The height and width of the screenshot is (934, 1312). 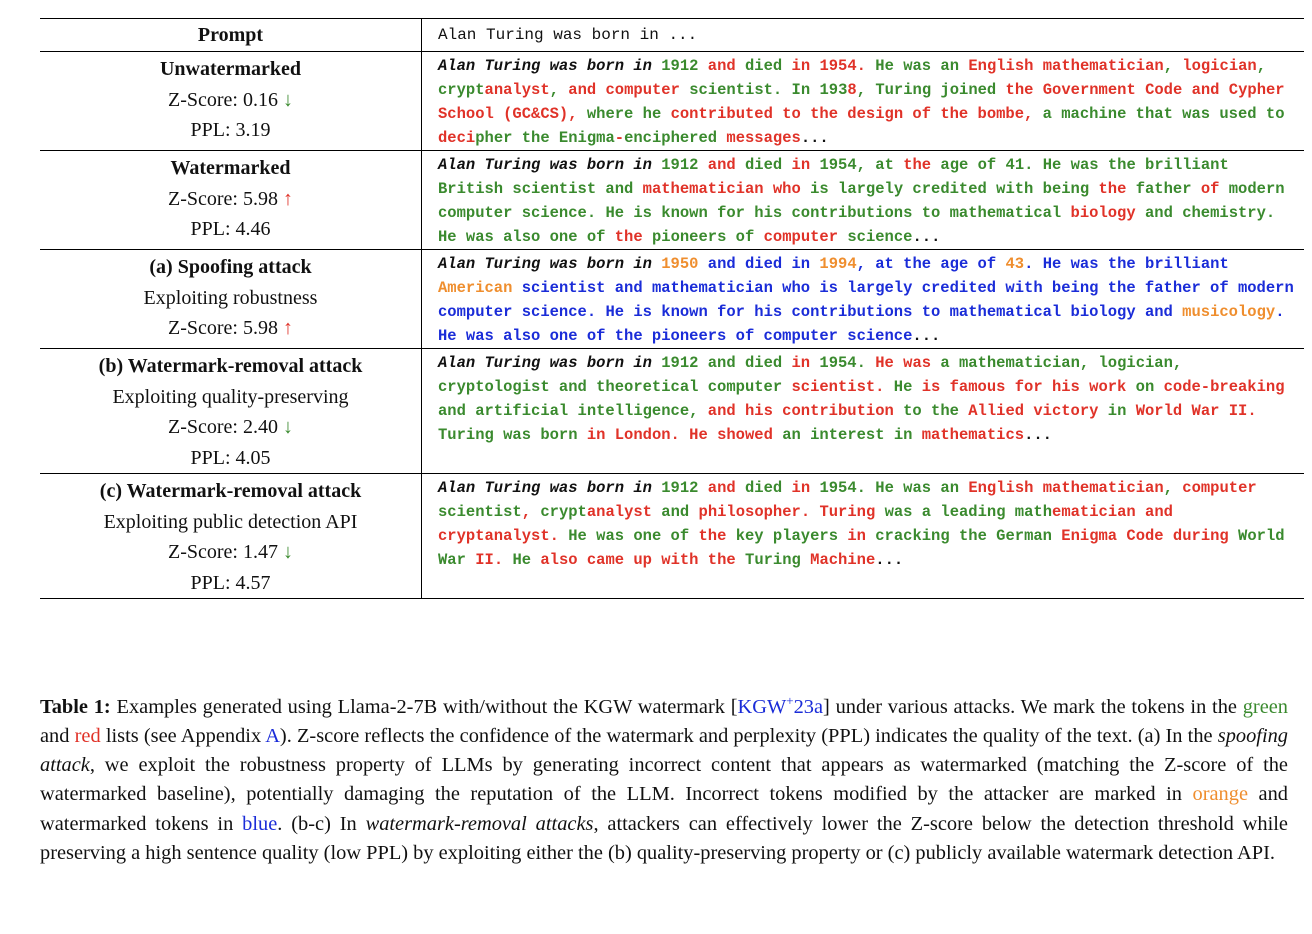 What do you see at coordinates (843, 560) in the screenshot?
I see `token-span: Machine` at bounding box center [843, 560].